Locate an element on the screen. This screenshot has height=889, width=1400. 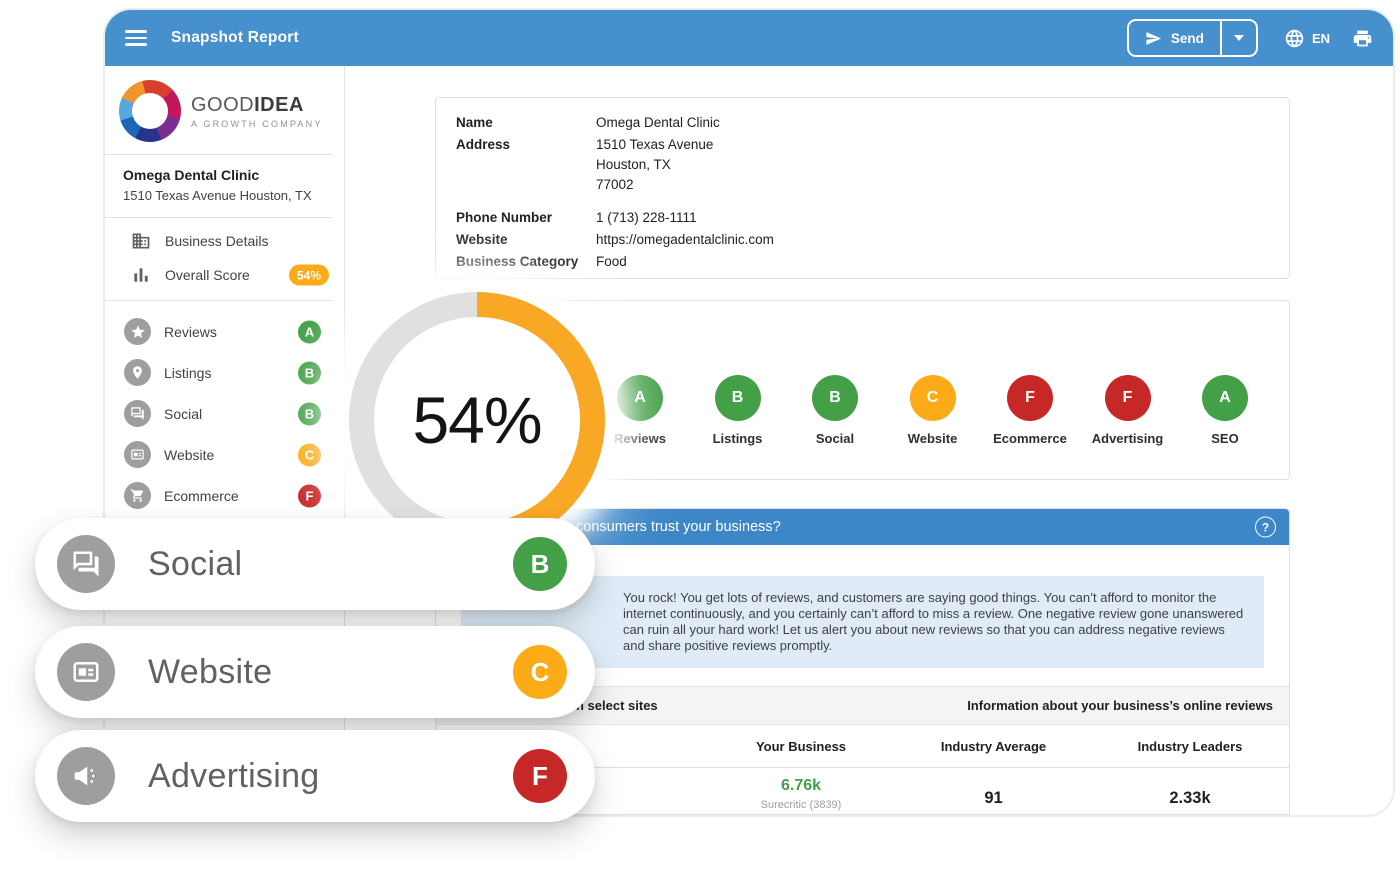
sidebar-item-overall-score: Overall Score 54% is located at coordinates (224, 275).